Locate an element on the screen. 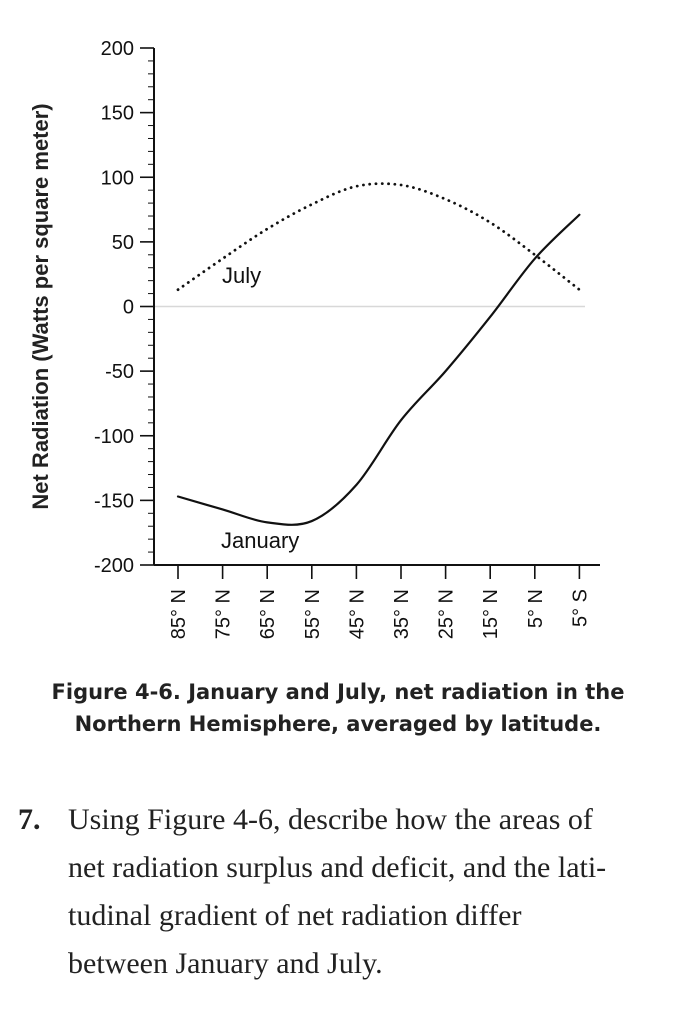 Image resolution: width=676 pixels, height=1024 pixels. question-line: tudinal gradient of net radiation differ is located at coordinates (295, 915).